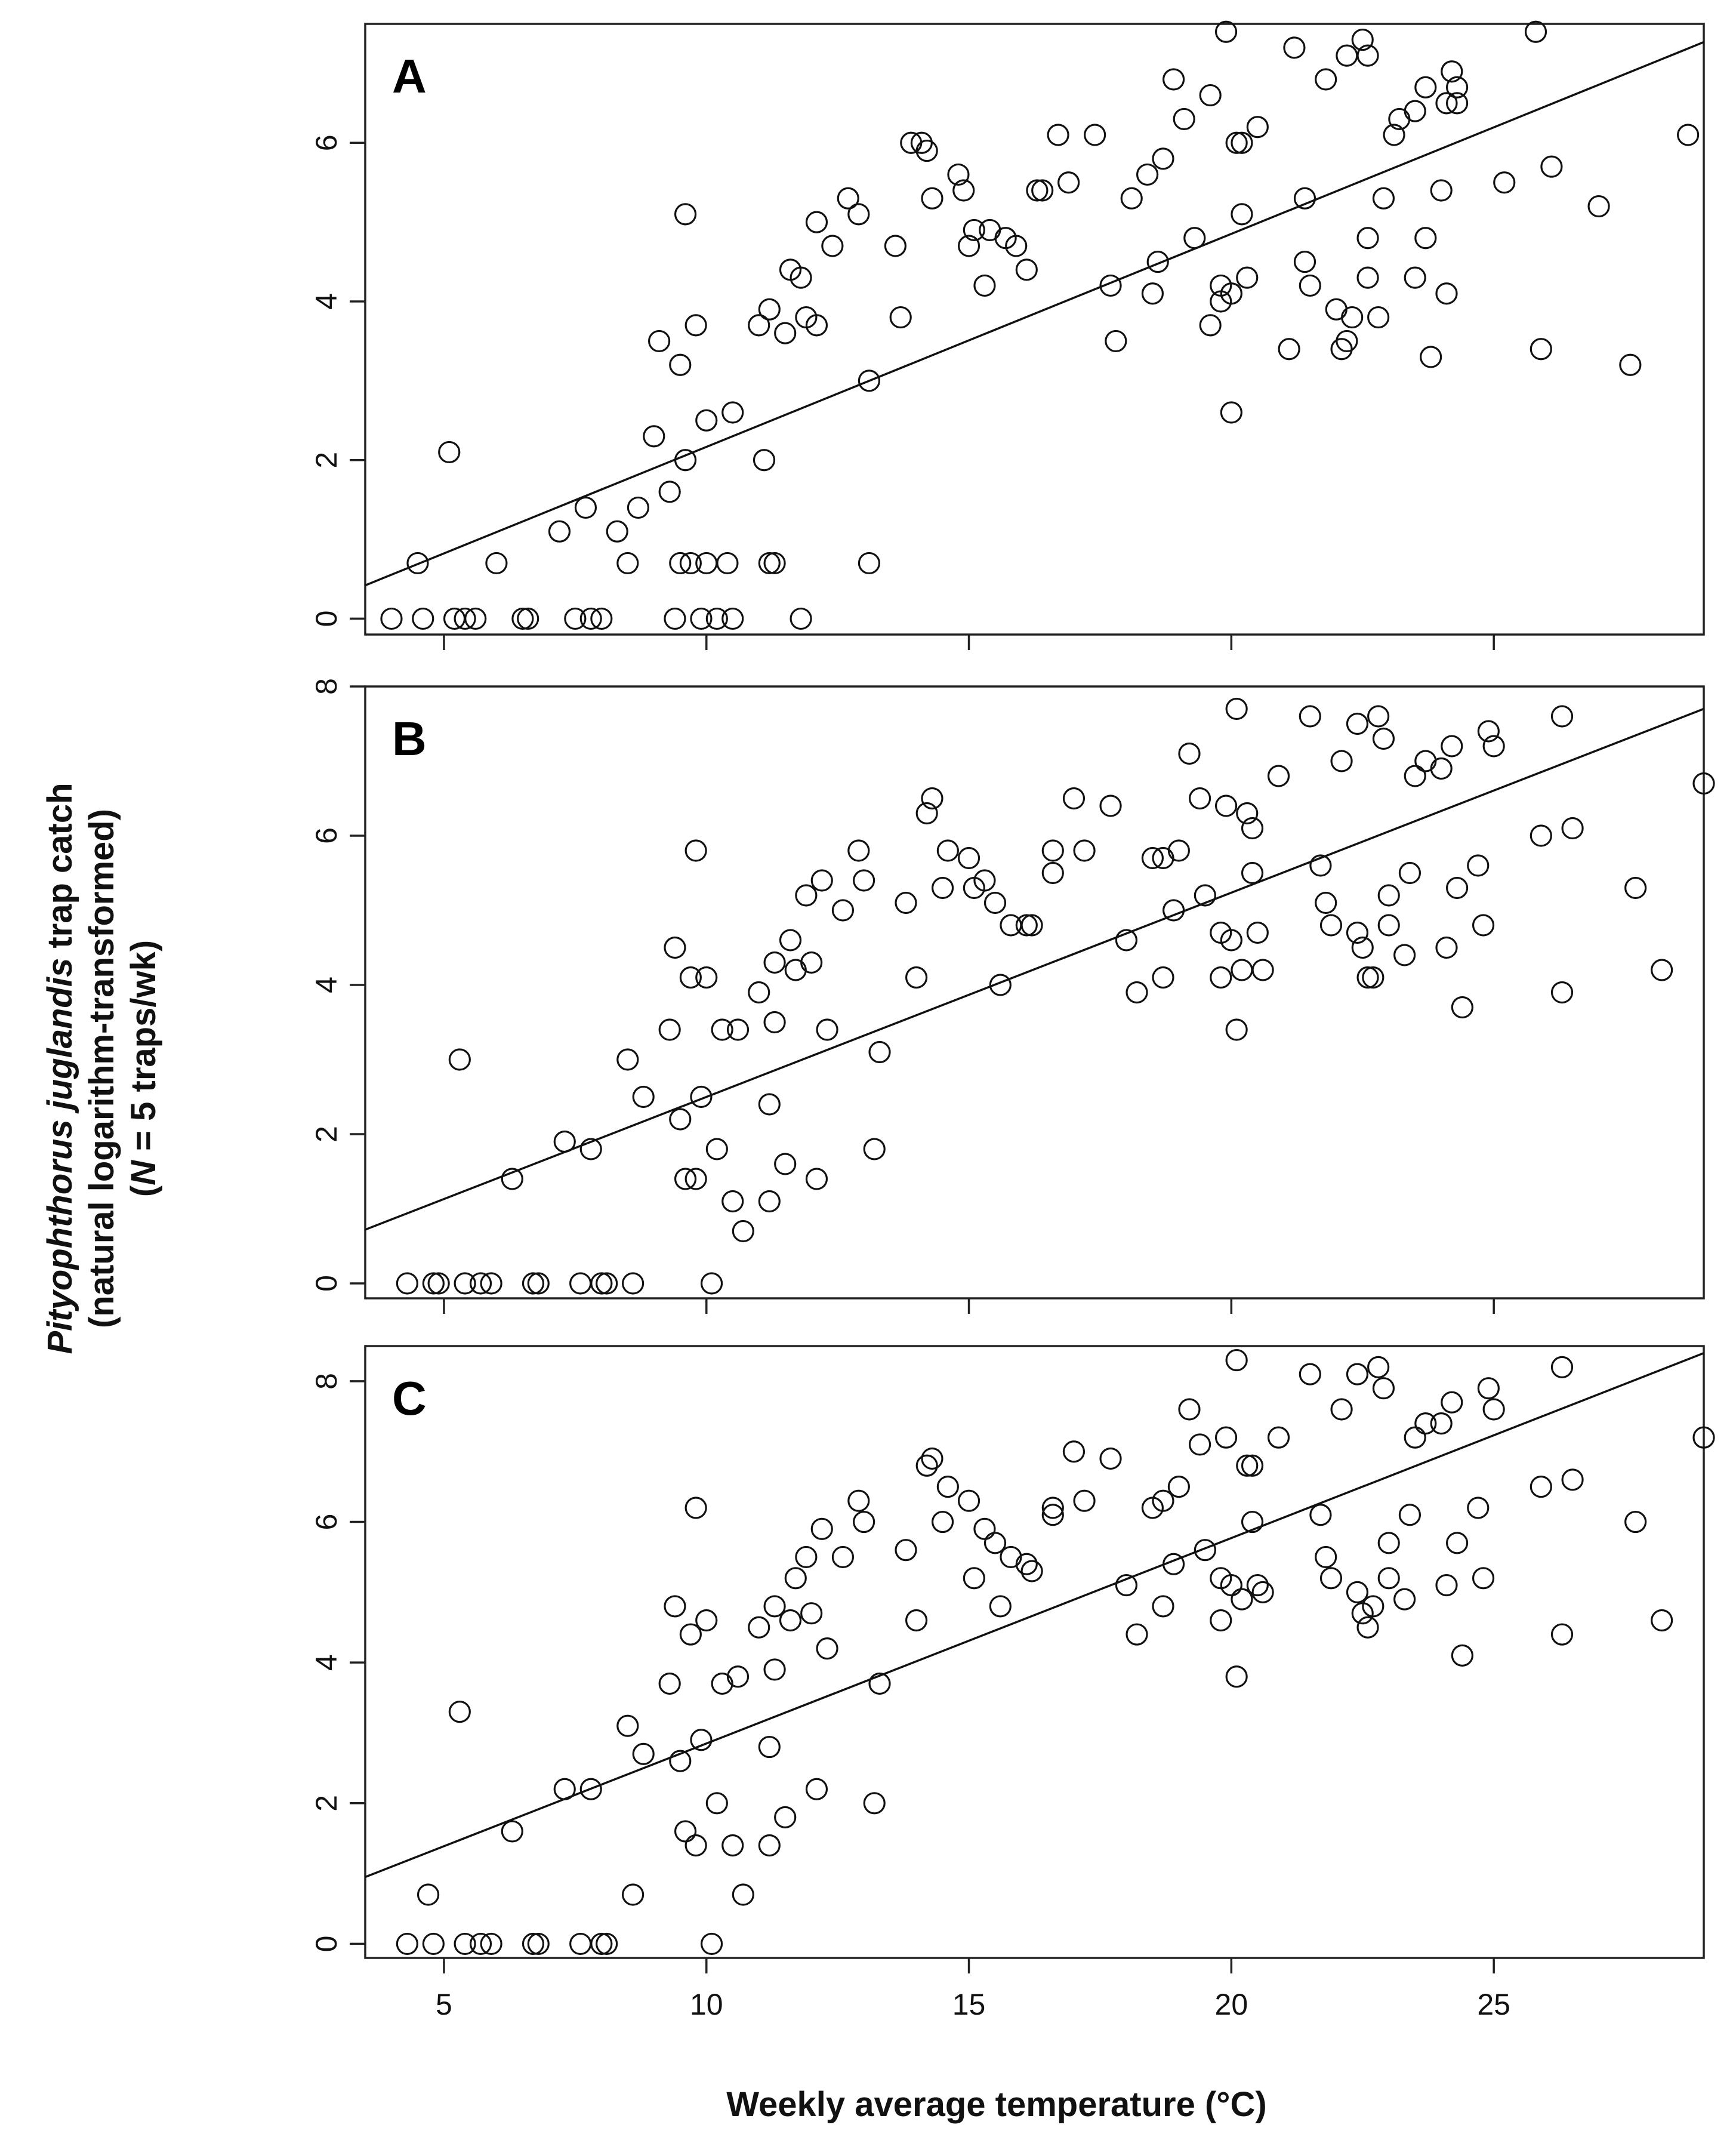 The width and height of the screenshot is (1736, 2137). Describe the element at coordinates (326, 835) in the screenshot. I see `y-tick-label: 6` at that location.